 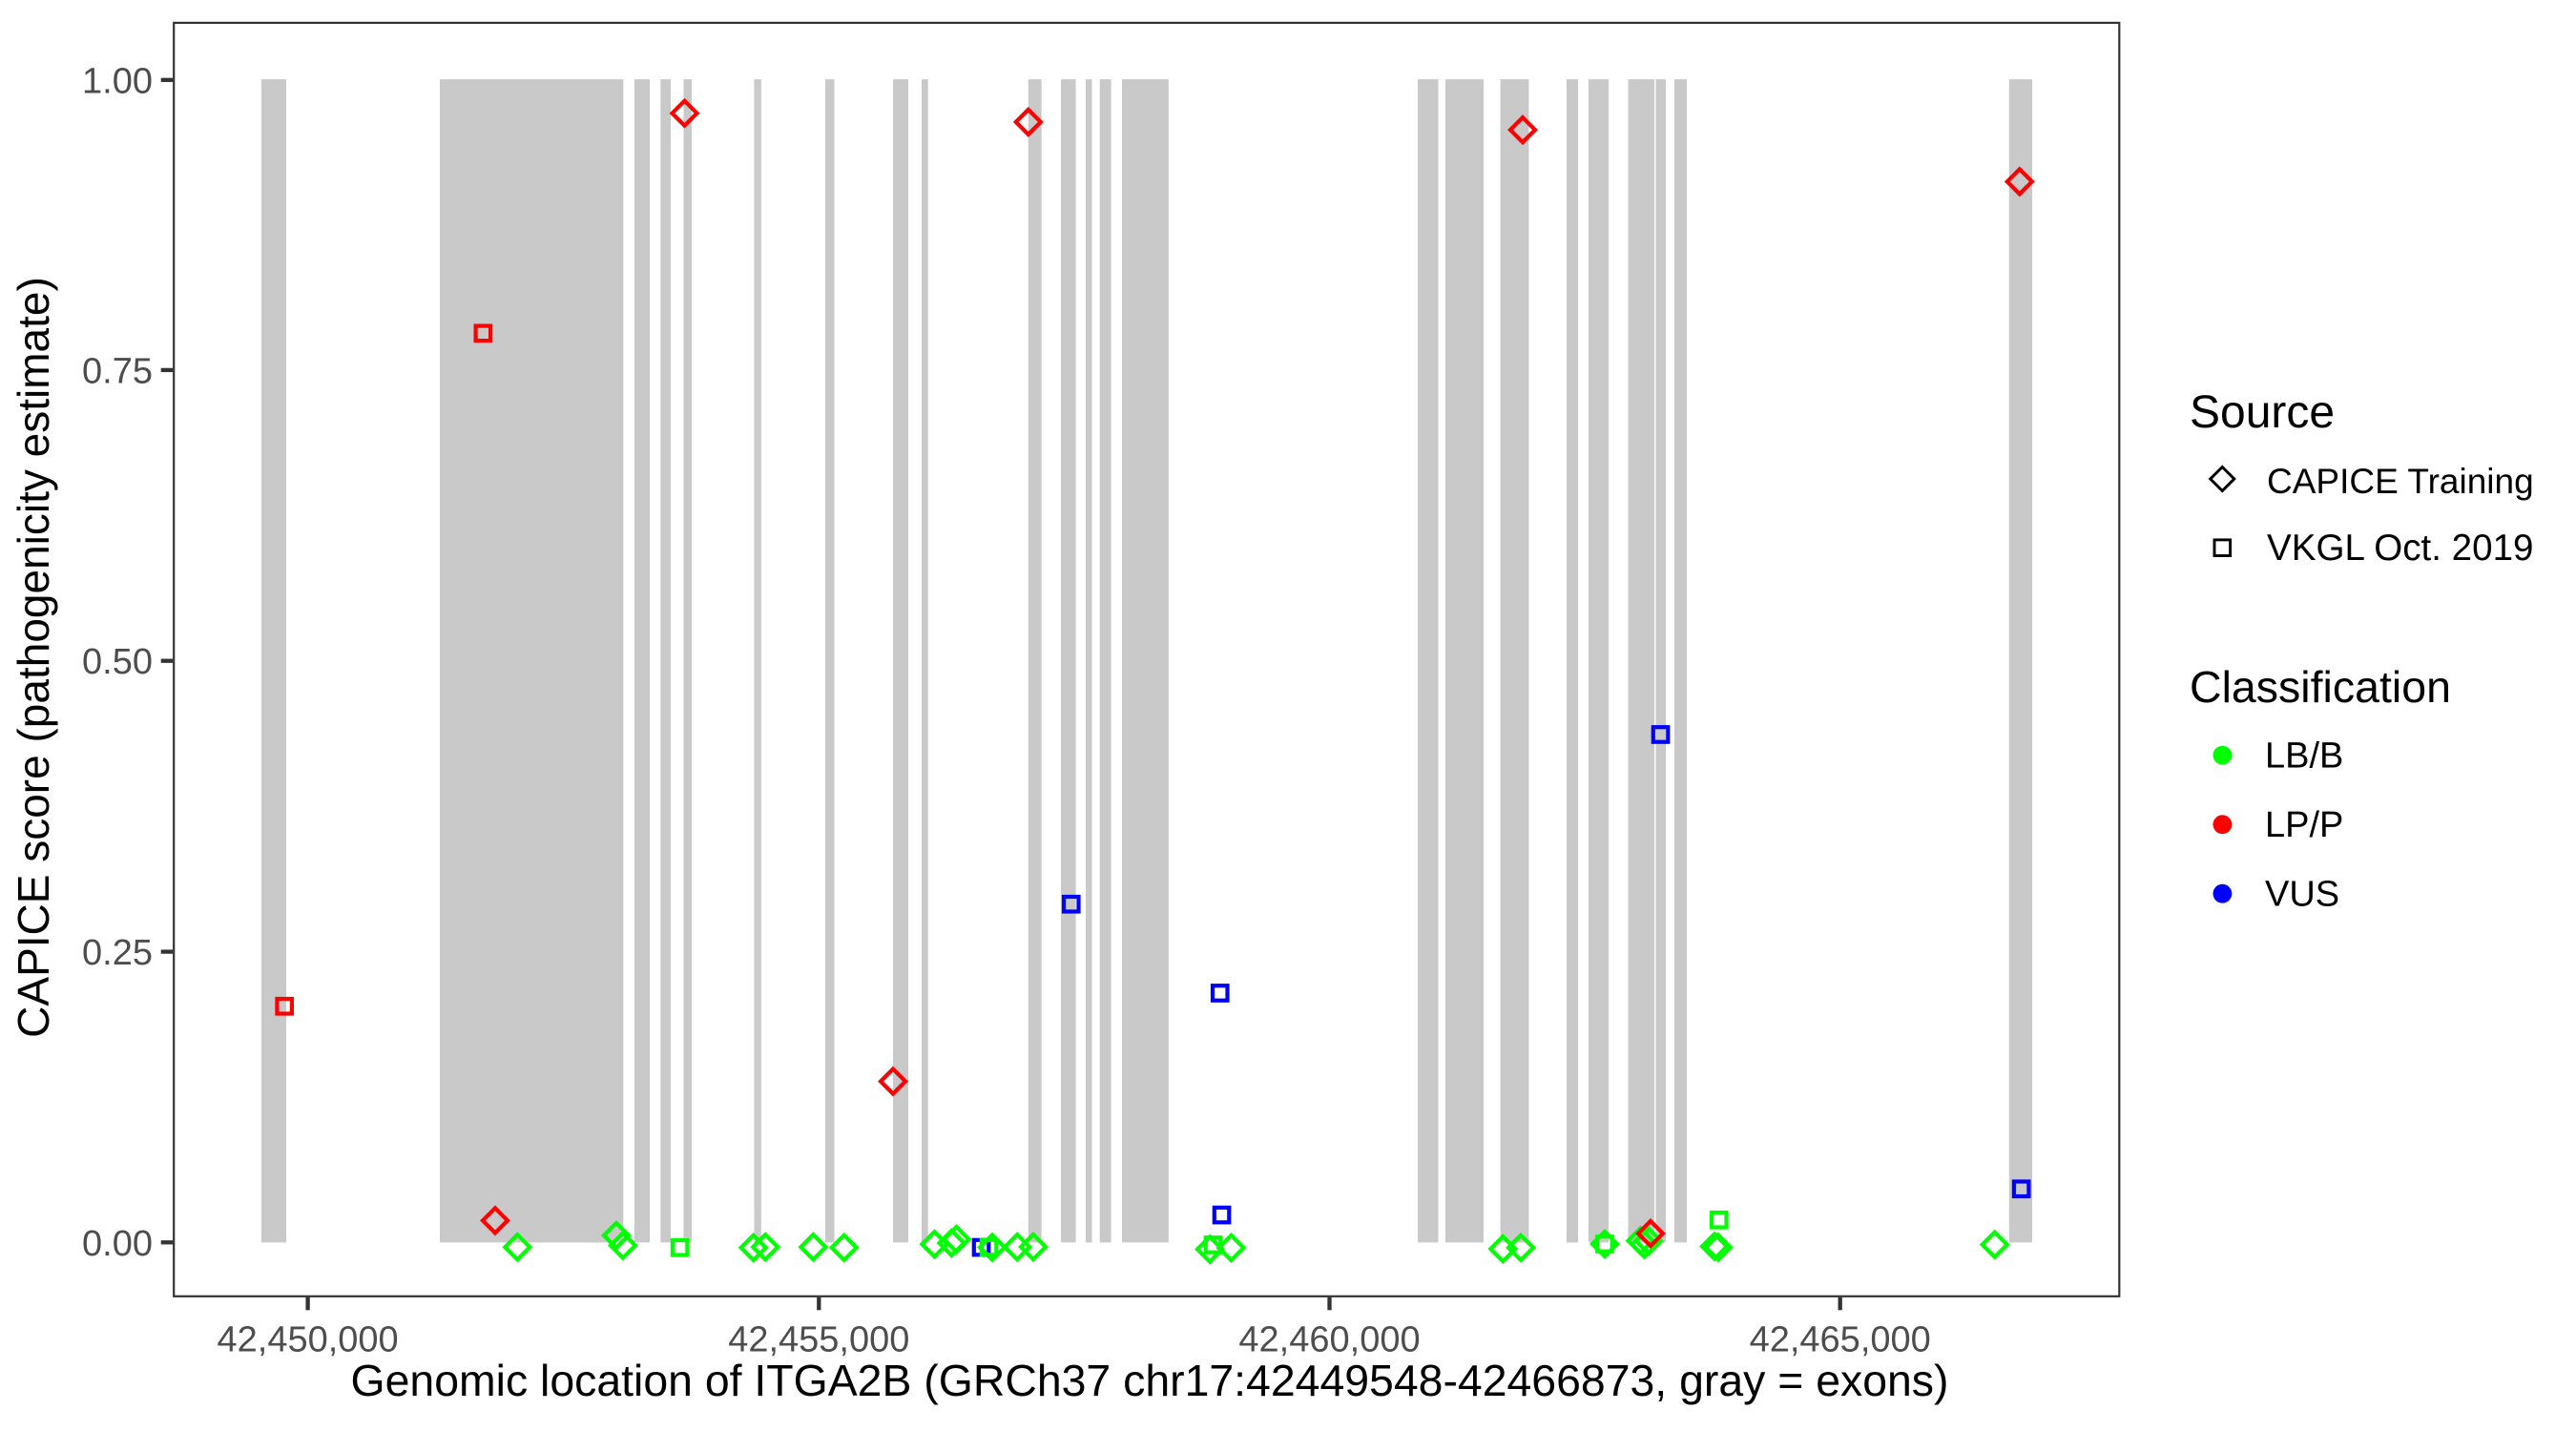 What do you see at coordinates (818, 1340) in the screenshot?
I see `svg-text: 42,455,000` at bounding box center [818, 1340].